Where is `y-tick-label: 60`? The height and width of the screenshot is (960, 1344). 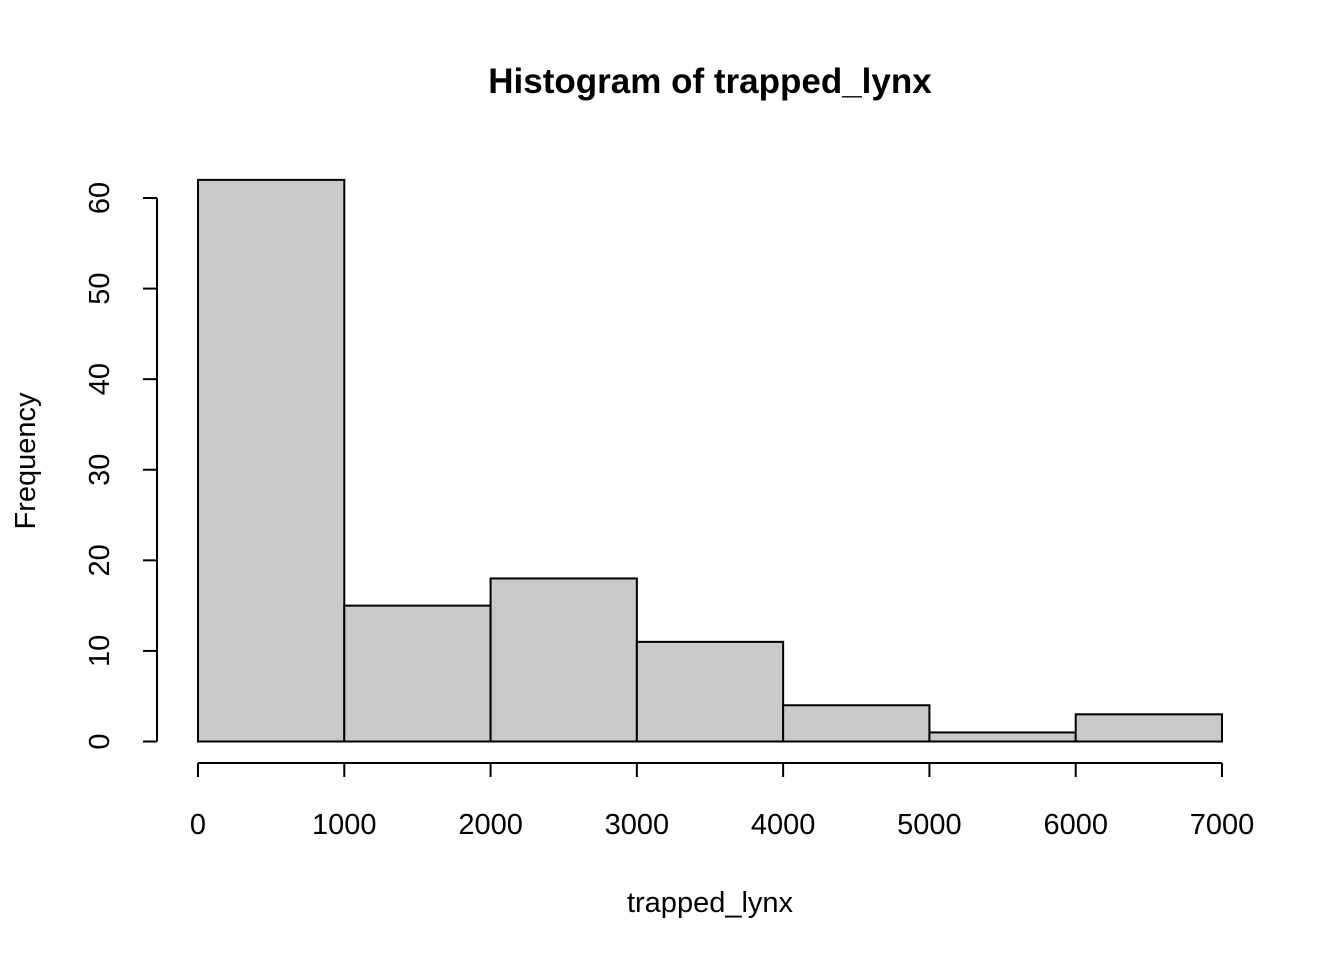 y-tick-label: 60 is located at coordinates (100, 198).